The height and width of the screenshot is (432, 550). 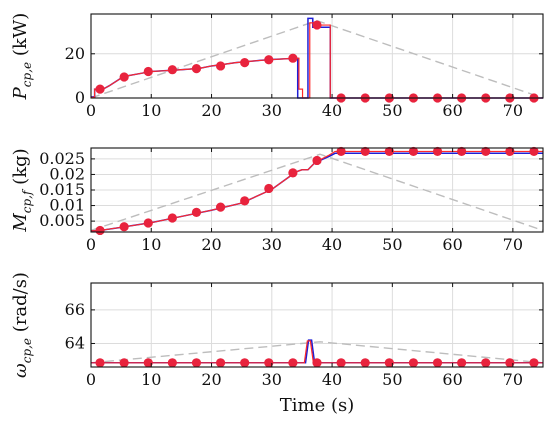 I want to click on y-tick-label: 64, so click(x=75, y=342).